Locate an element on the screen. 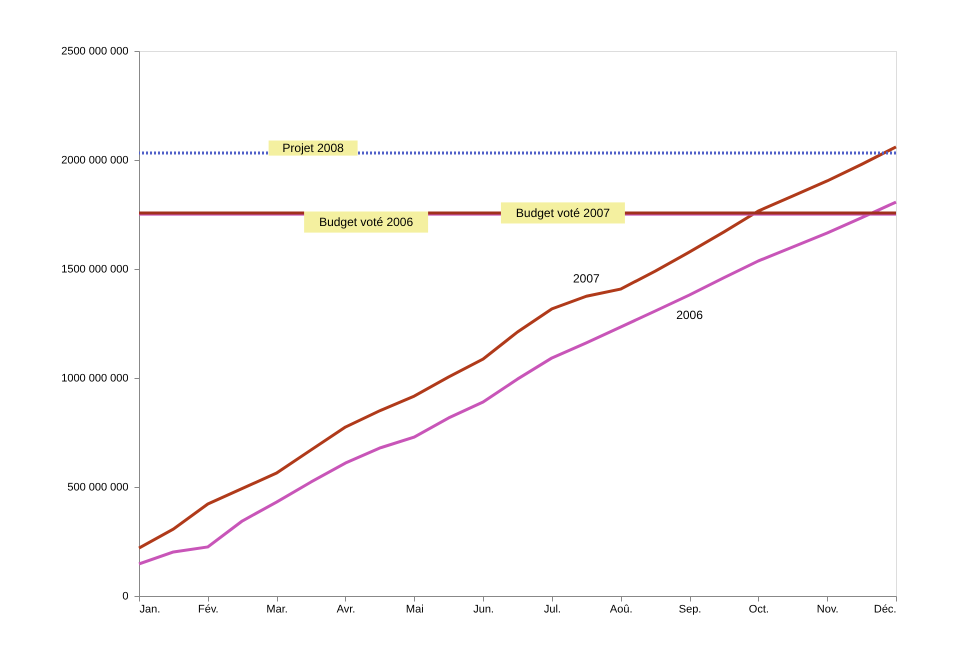 The image size is (955, 657). x-tick-label: Jan. is located at coordinates (150, 610).